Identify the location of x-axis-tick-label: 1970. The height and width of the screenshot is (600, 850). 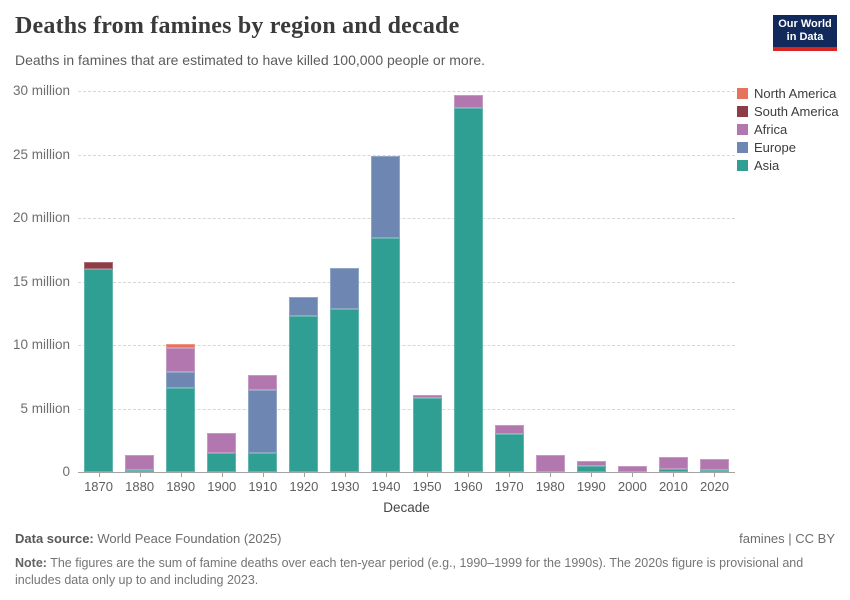
(509, 486).